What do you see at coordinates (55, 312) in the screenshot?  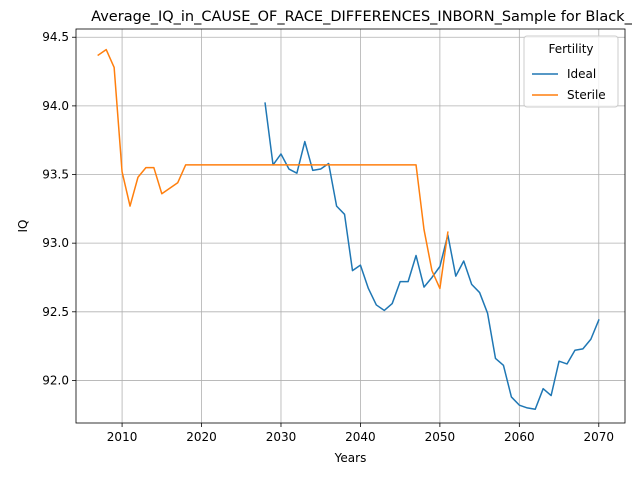 I see `y-tick-label: 92.5` at bounding box center [55, 312].